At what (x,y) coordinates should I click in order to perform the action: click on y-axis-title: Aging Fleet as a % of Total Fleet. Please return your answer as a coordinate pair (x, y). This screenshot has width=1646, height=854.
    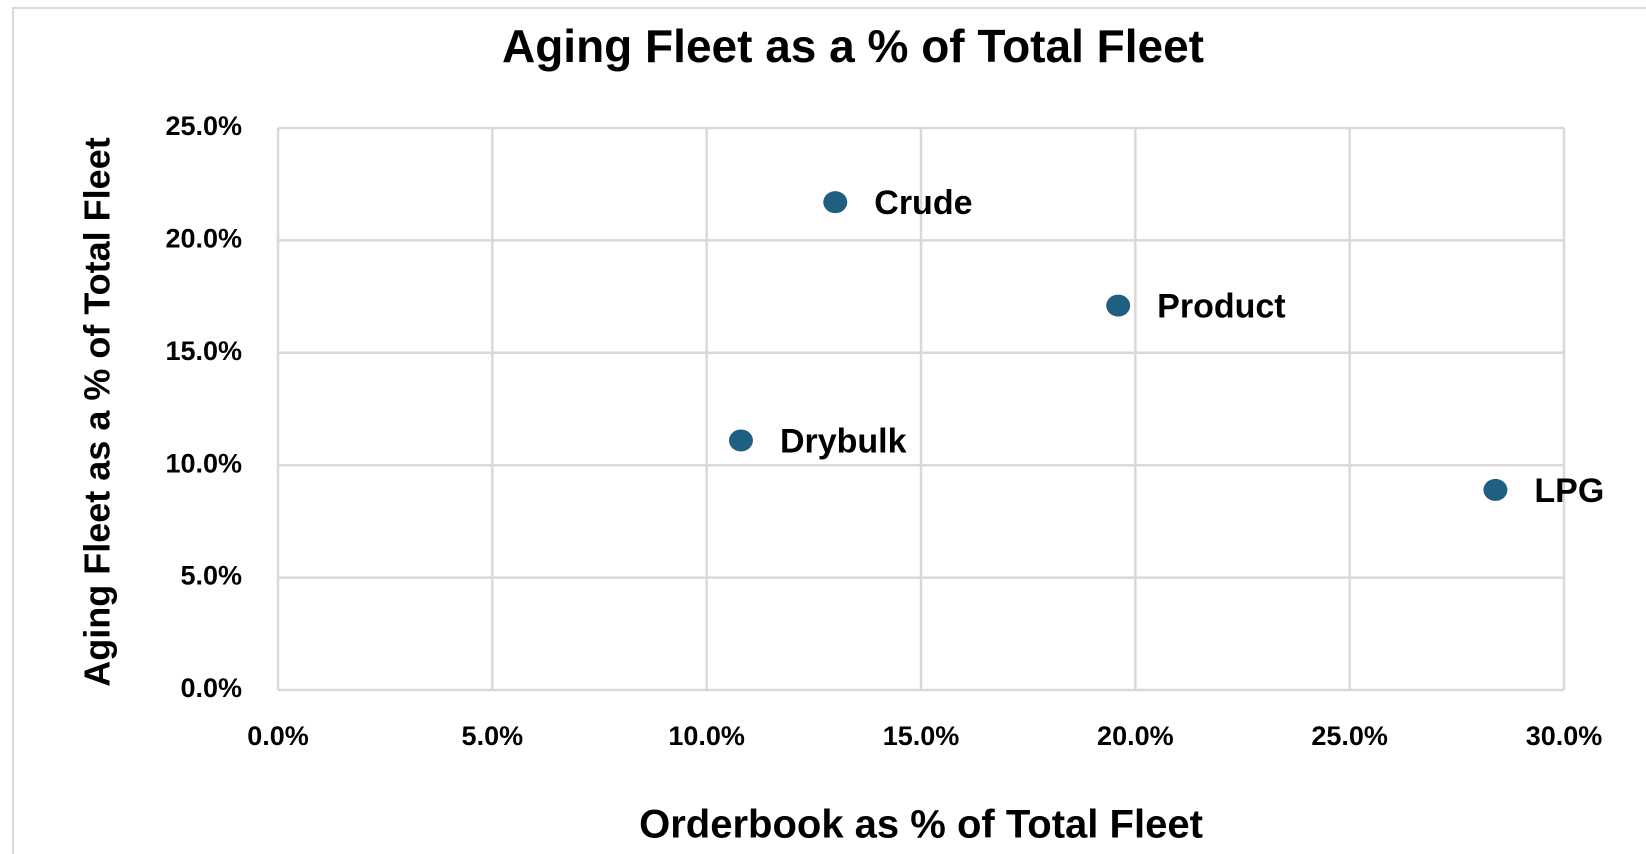
    Looking at the image, I should click on (97, 411).